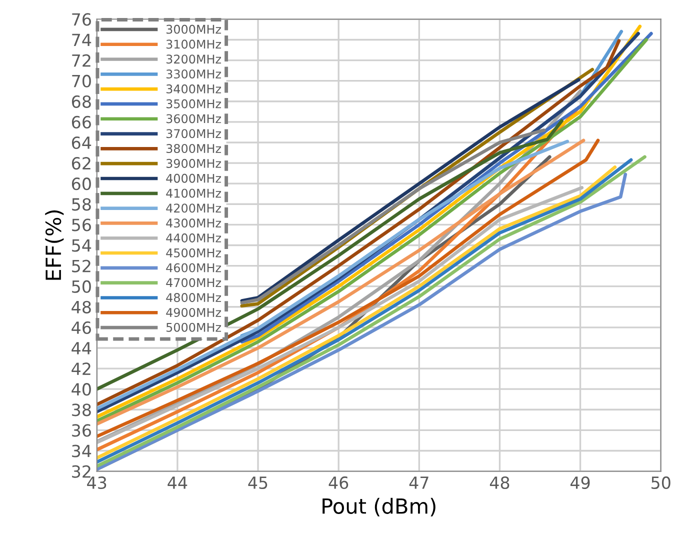  Describe the element at coordinates (81, 60) in the screenshot. I see `y-tick-label: 72` at that location.